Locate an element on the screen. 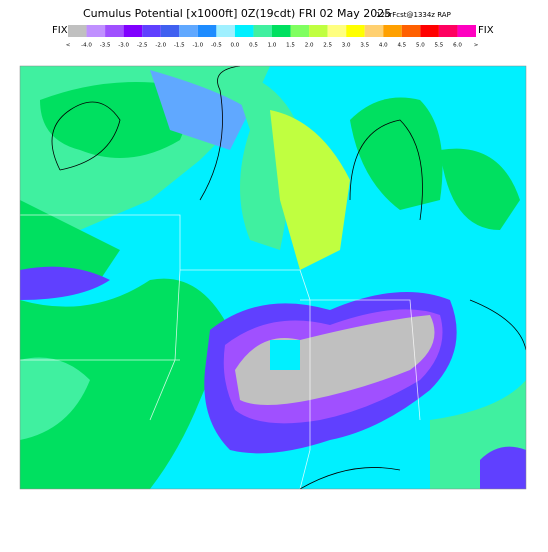 The height and width of the screenshot is (552, 548). colorbar-label: -3.5 is located at coordinates (105, 46).